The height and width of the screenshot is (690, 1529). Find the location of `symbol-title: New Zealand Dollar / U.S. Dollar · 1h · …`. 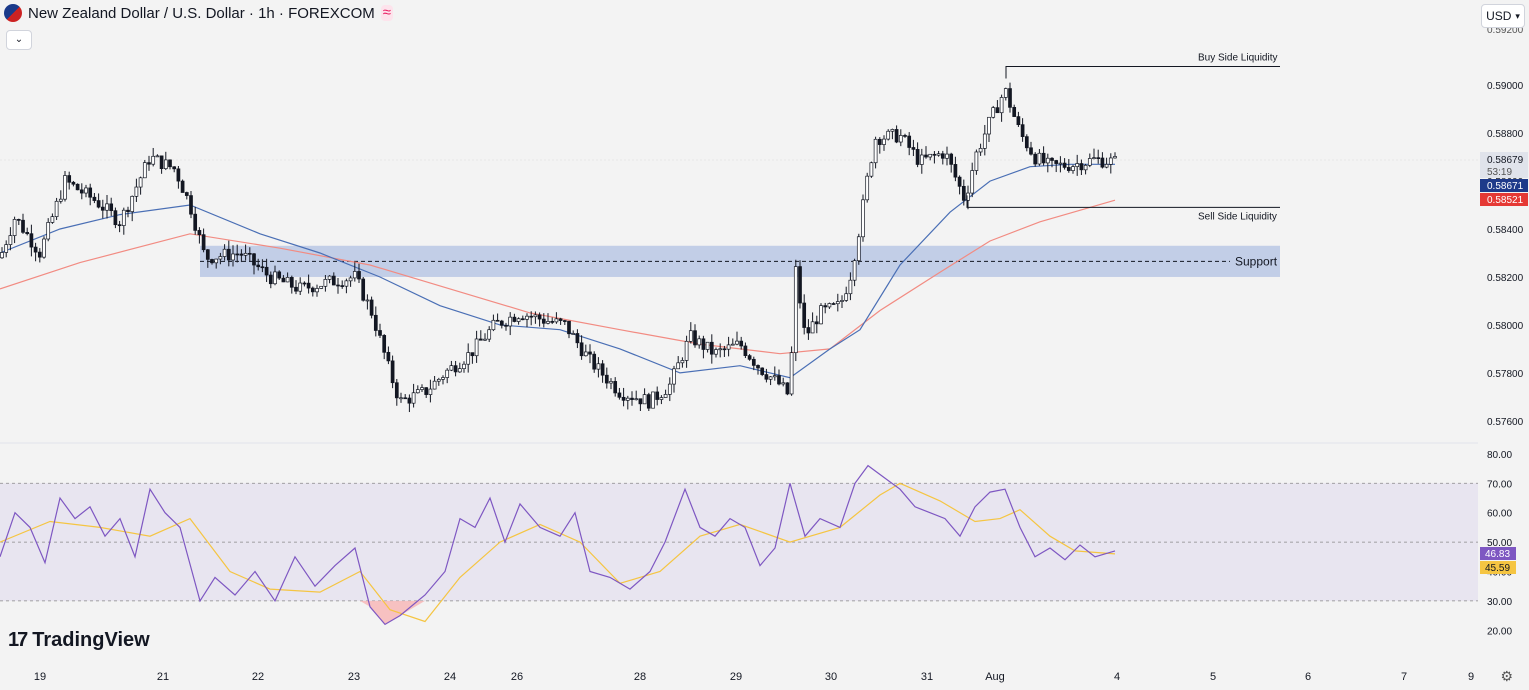

symbol-title: New Zealand Dollar / U.S. Dollar · 1h · … is located at coordinates (201, 13).